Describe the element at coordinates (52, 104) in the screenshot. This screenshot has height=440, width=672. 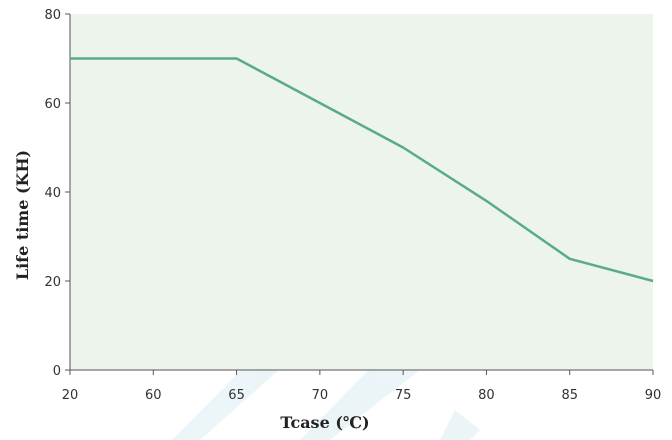
I see `y-tick-label: 60` at that location.